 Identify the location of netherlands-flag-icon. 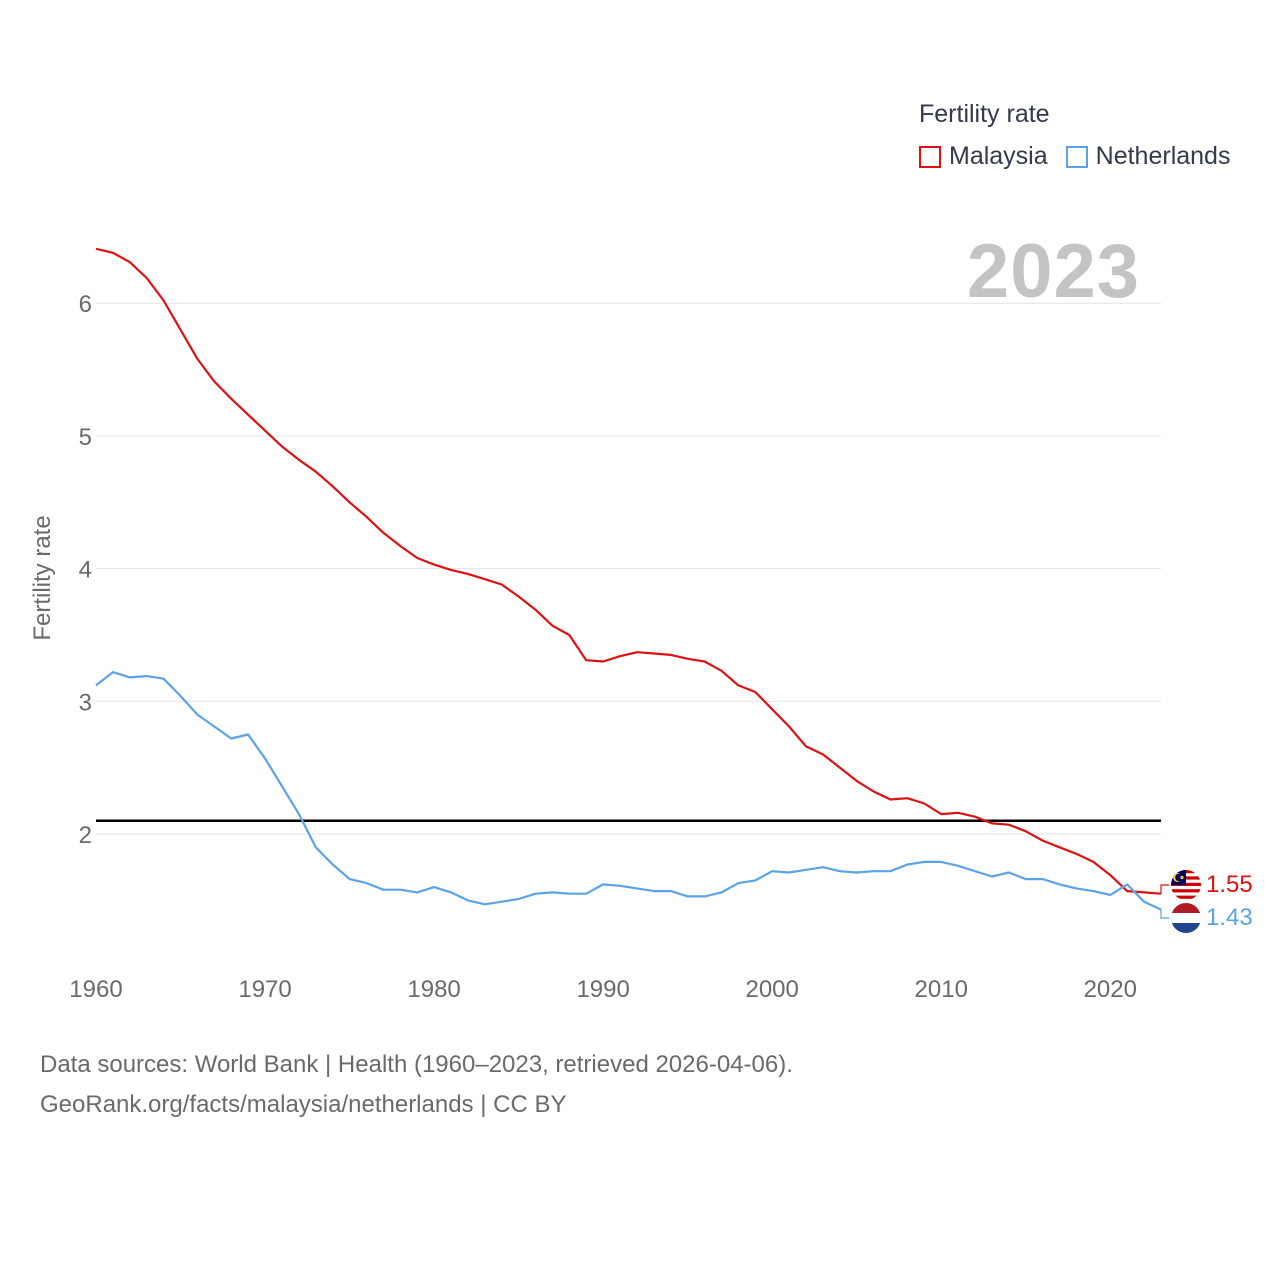
(1186, 918).